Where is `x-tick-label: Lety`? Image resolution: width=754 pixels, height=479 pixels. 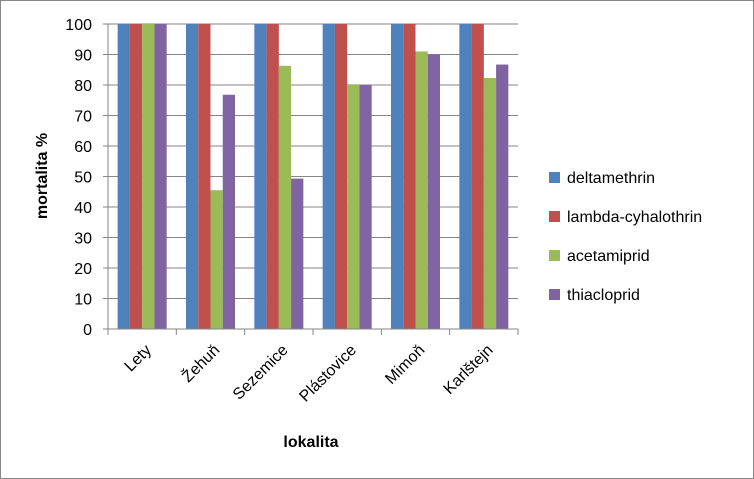 x-tick-label: Lety is located at coordinates (138, 358).